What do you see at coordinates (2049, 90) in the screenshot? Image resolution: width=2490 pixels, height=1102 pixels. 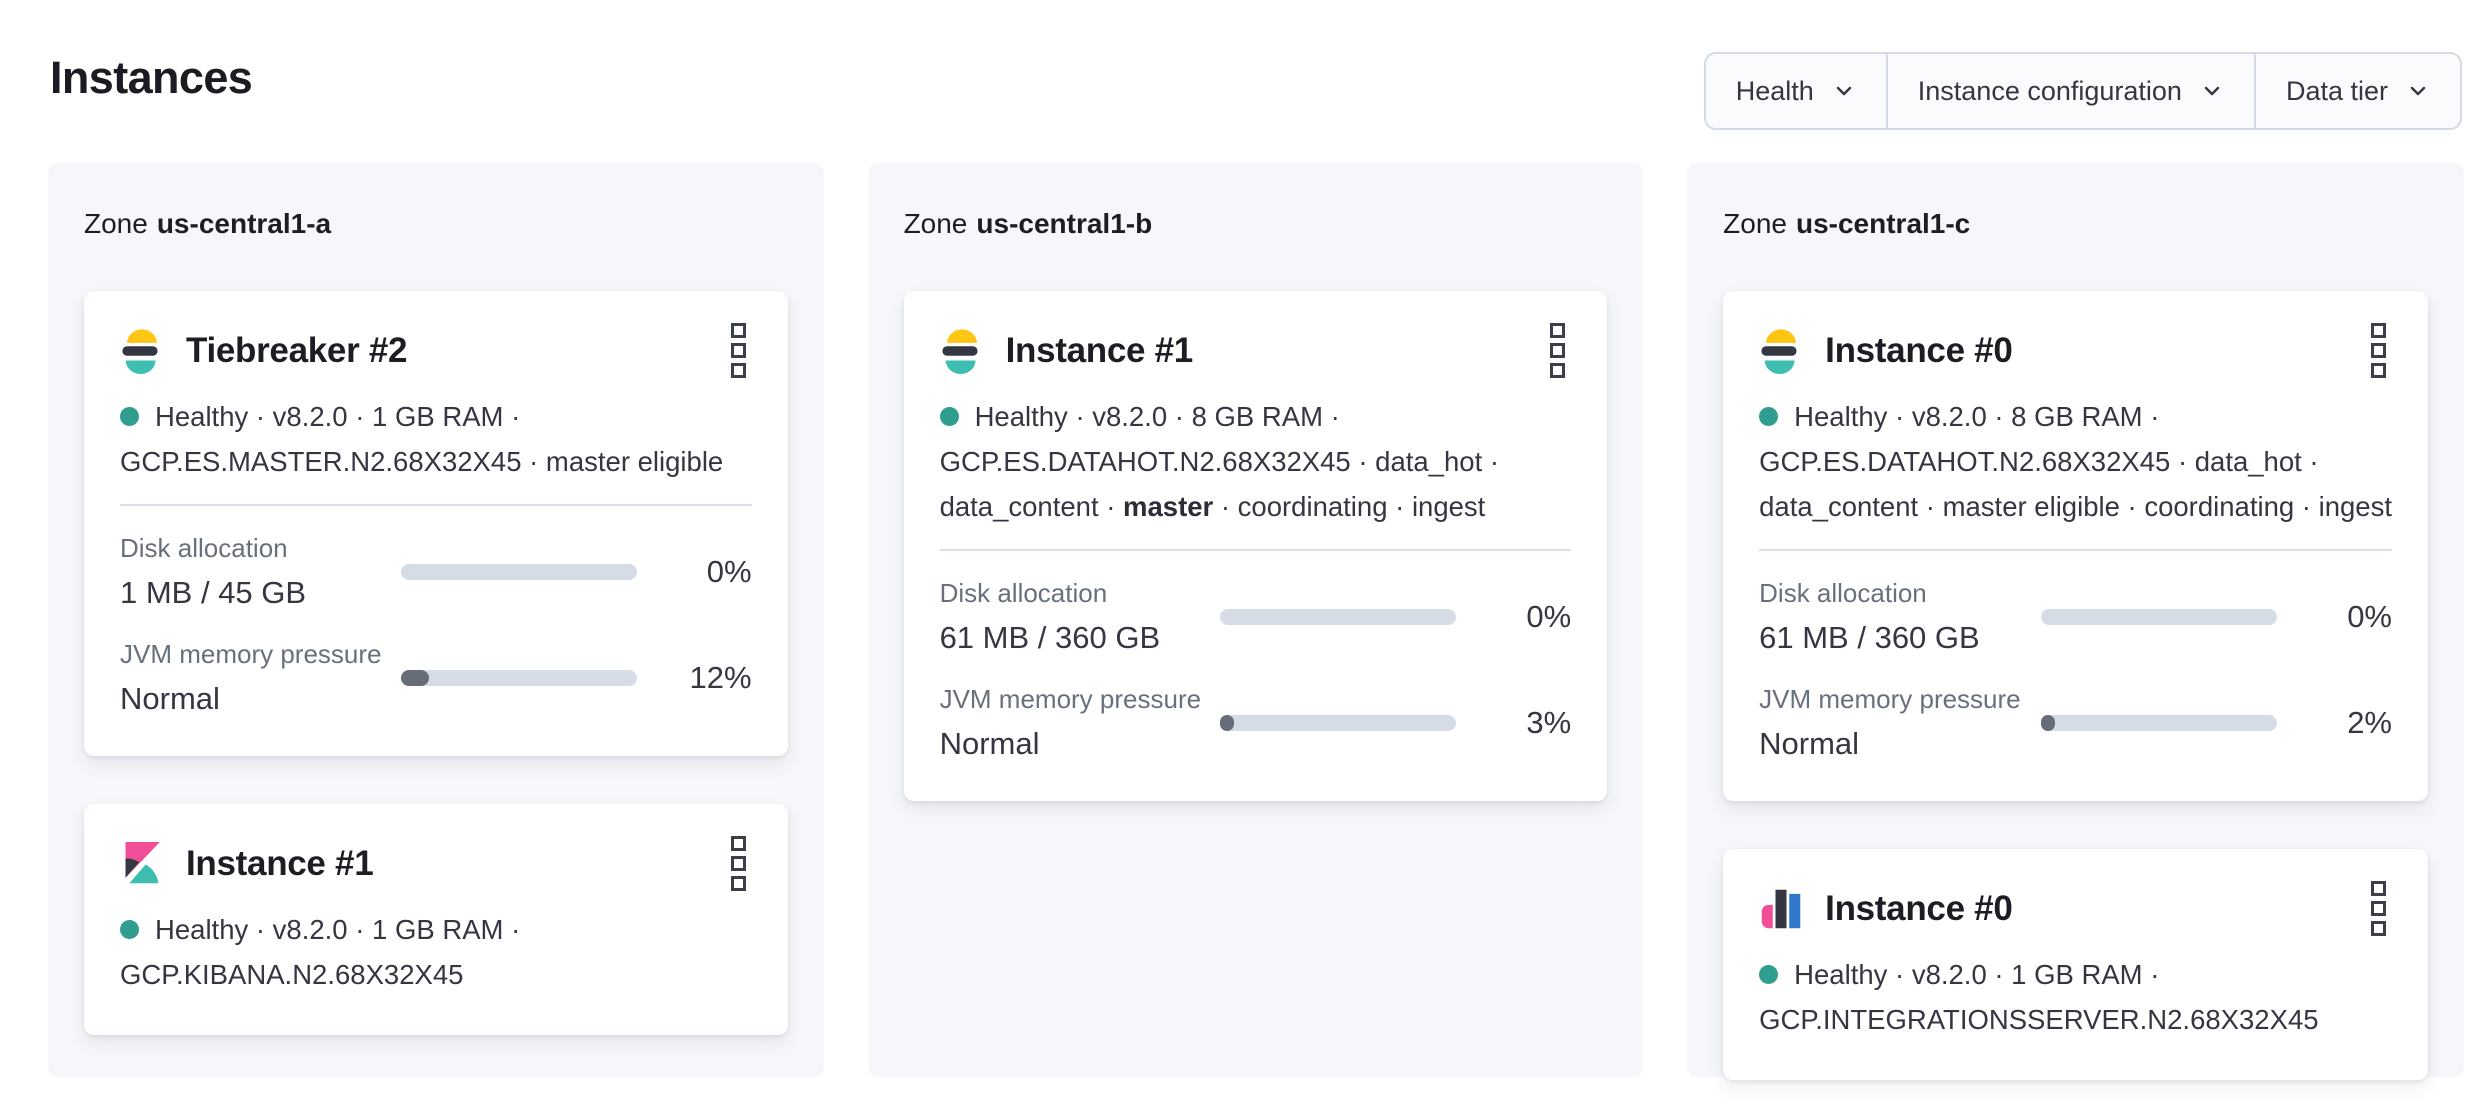 I see `filter-instance-configuration-label: Instance configuration` at bounding box center [2049, 90].